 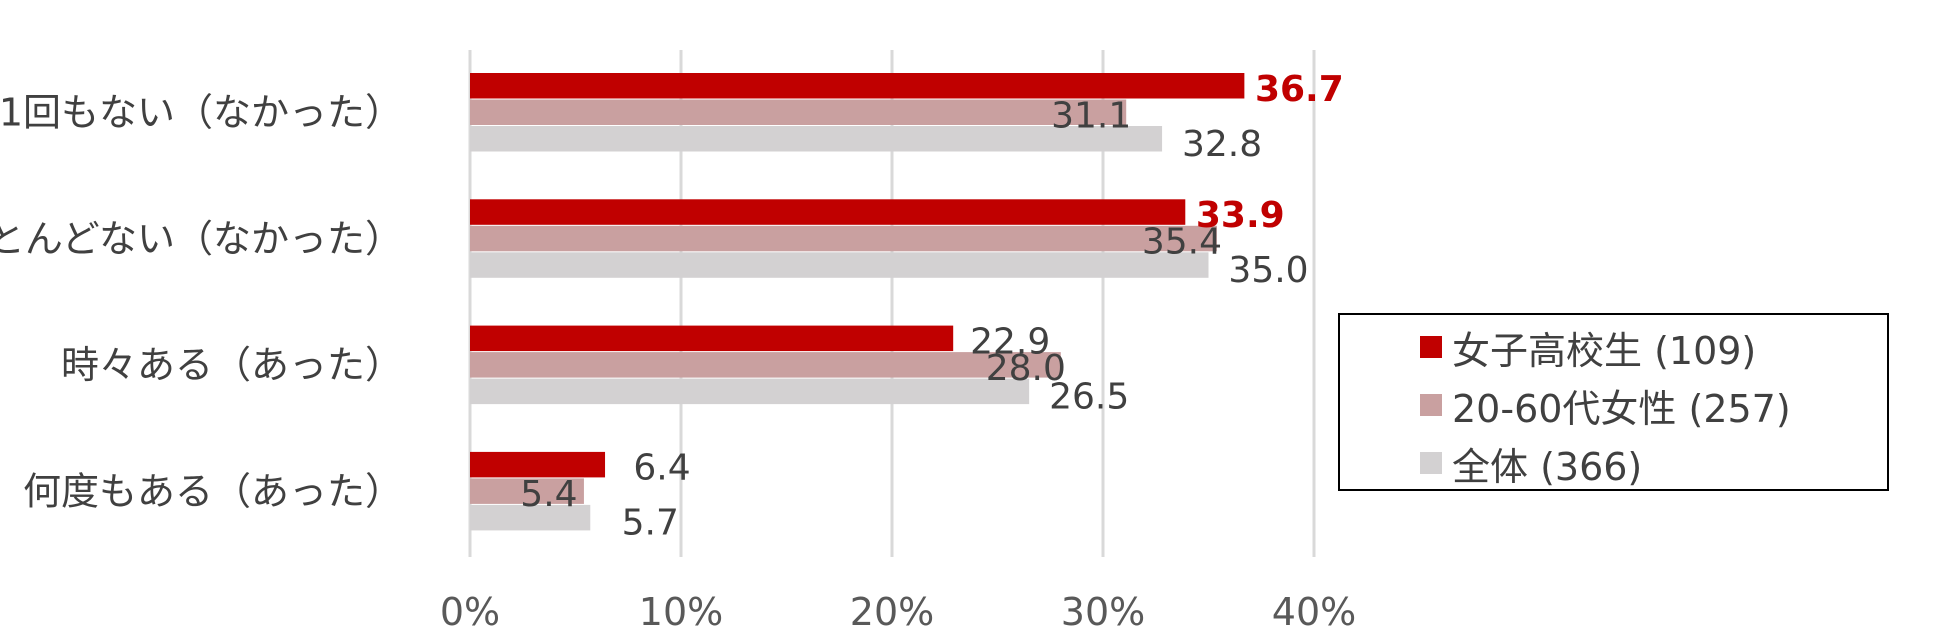 I want to click on category-label: 1回もない（なかった）, so click(x=201, y=113).